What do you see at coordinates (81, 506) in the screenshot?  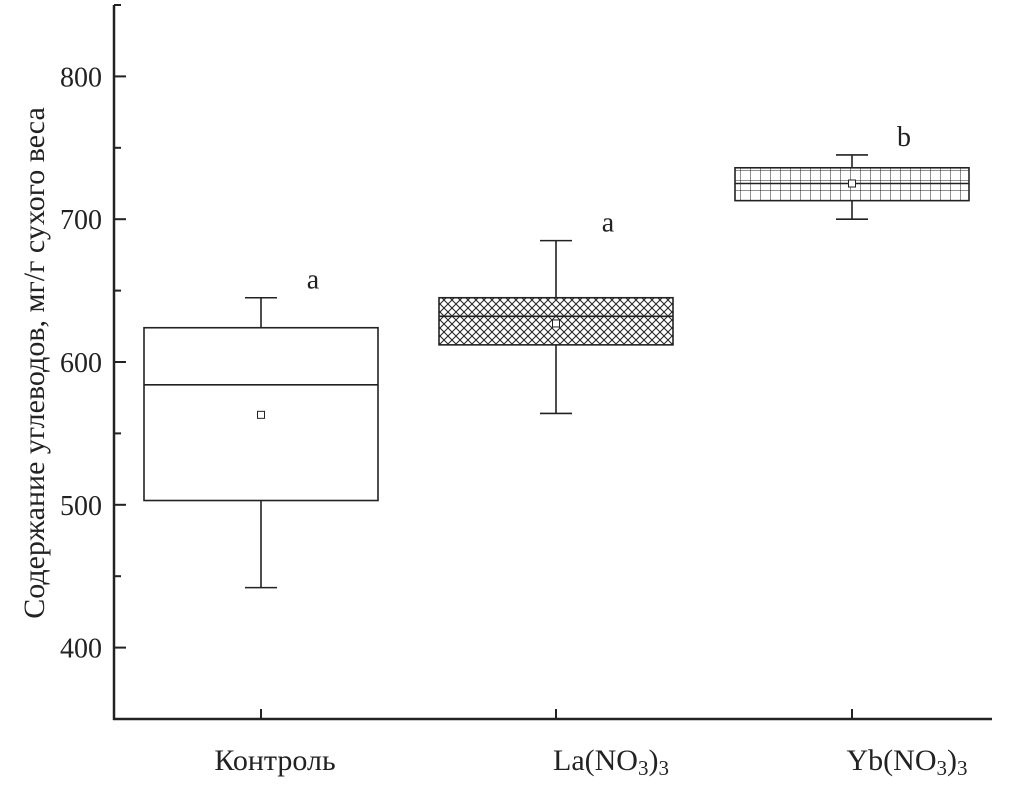 I see `y-tick-label: 500` at bounding box center [81, 506].